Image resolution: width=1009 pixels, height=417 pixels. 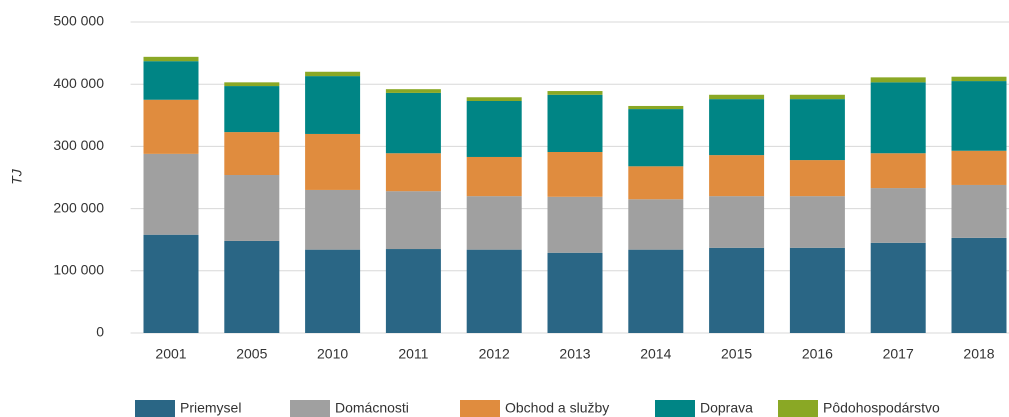 What do you see at coordinates (372, 408) in the screenshot?
I see `legend-label: Domácnosti` at bounding box center [372, 408].